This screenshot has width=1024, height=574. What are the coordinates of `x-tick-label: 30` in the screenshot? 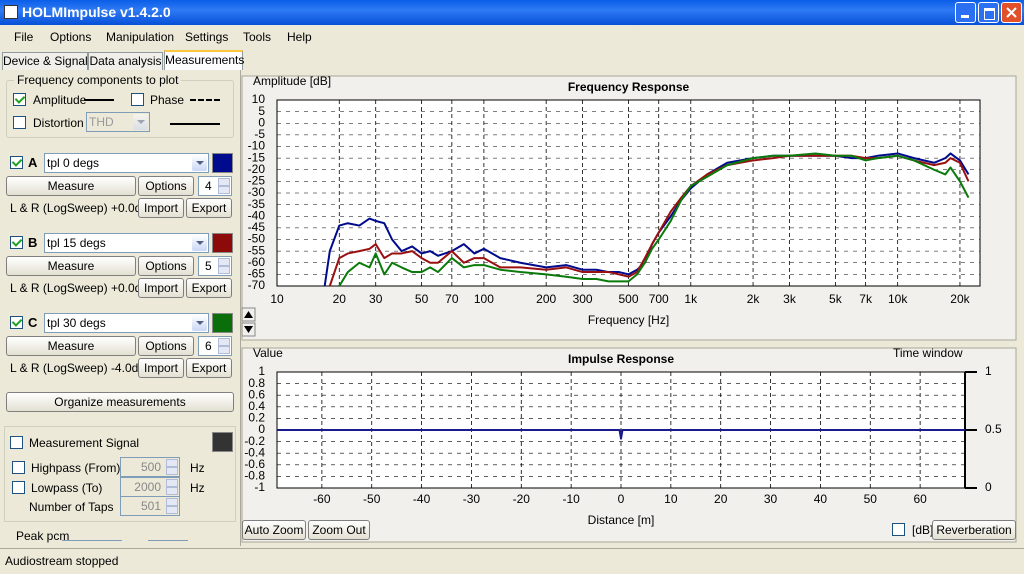 It's located at (771, 499).